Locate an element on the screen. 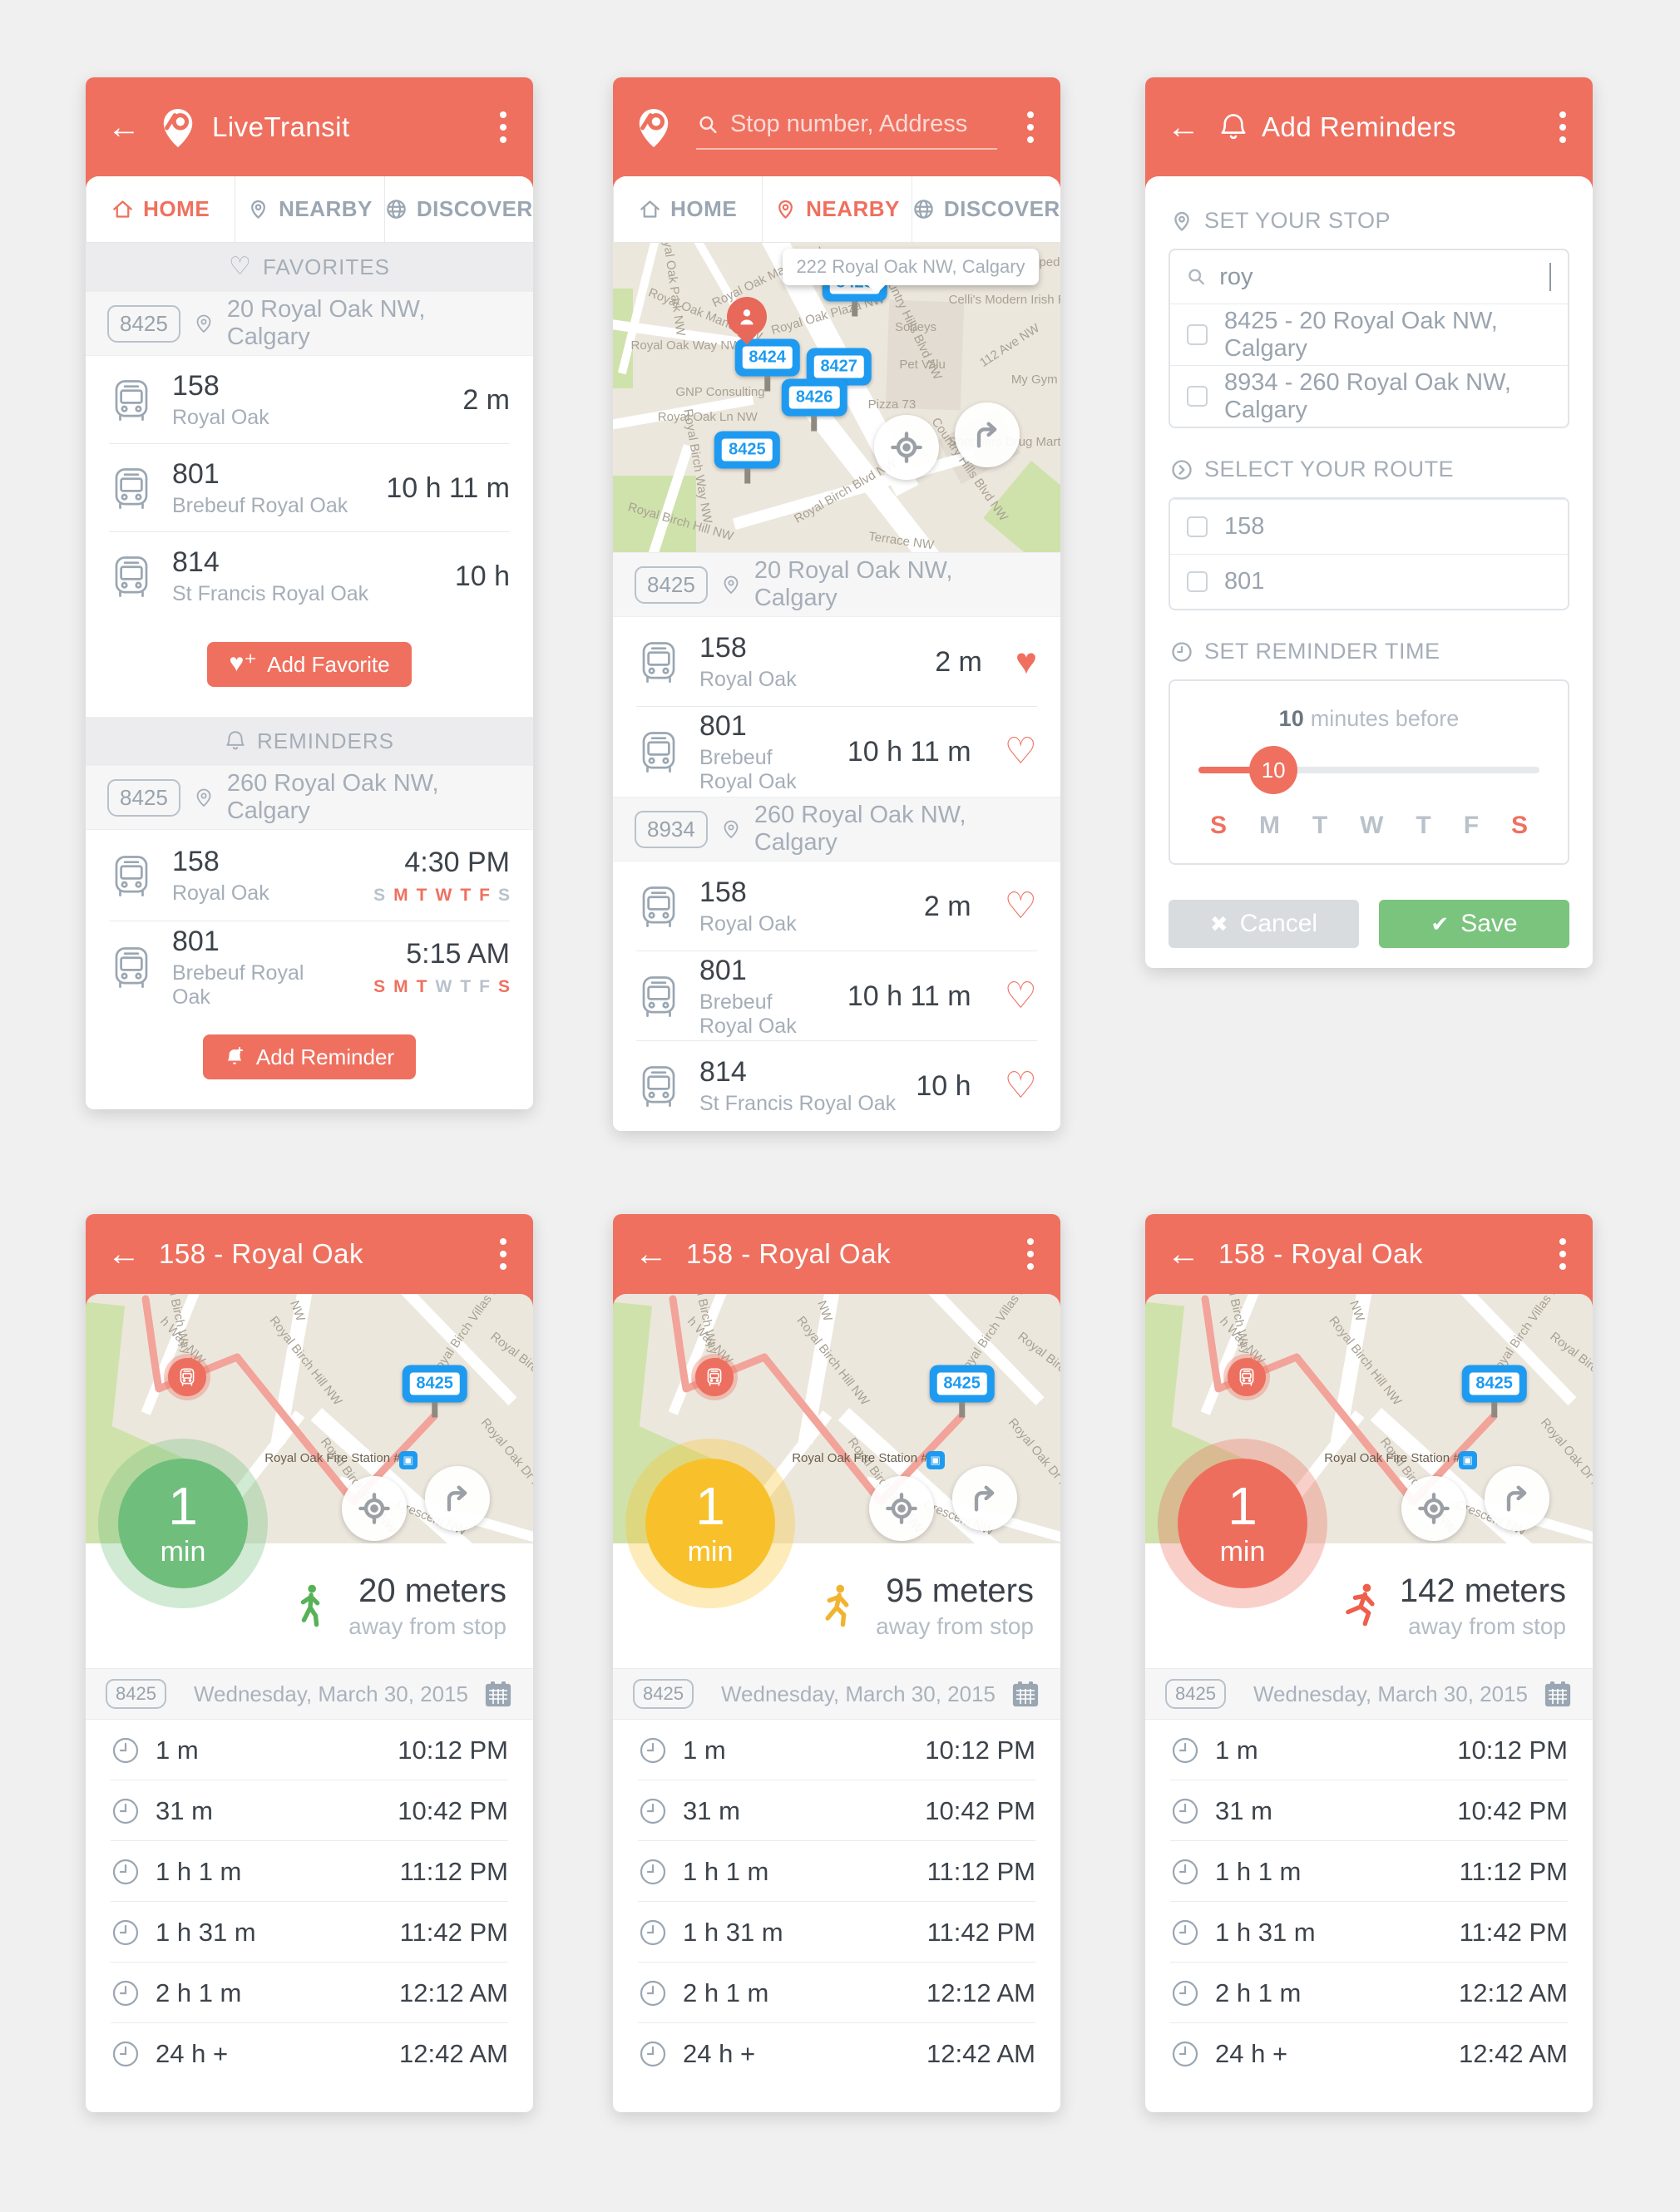 This screenshot has width=1680, height=2212. route-option: 158 is located at coordinates (1369, 526).